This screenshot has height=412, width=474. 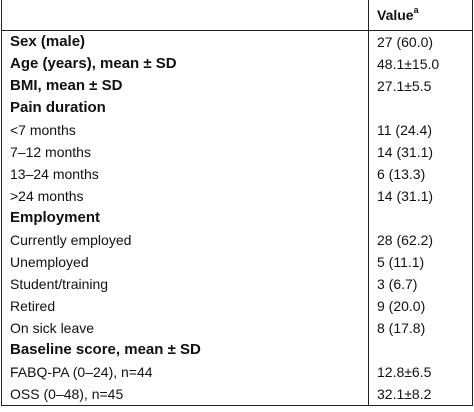 I want to click on table-row: Currently employed 28 (62.2), so click(x=237, y=240).